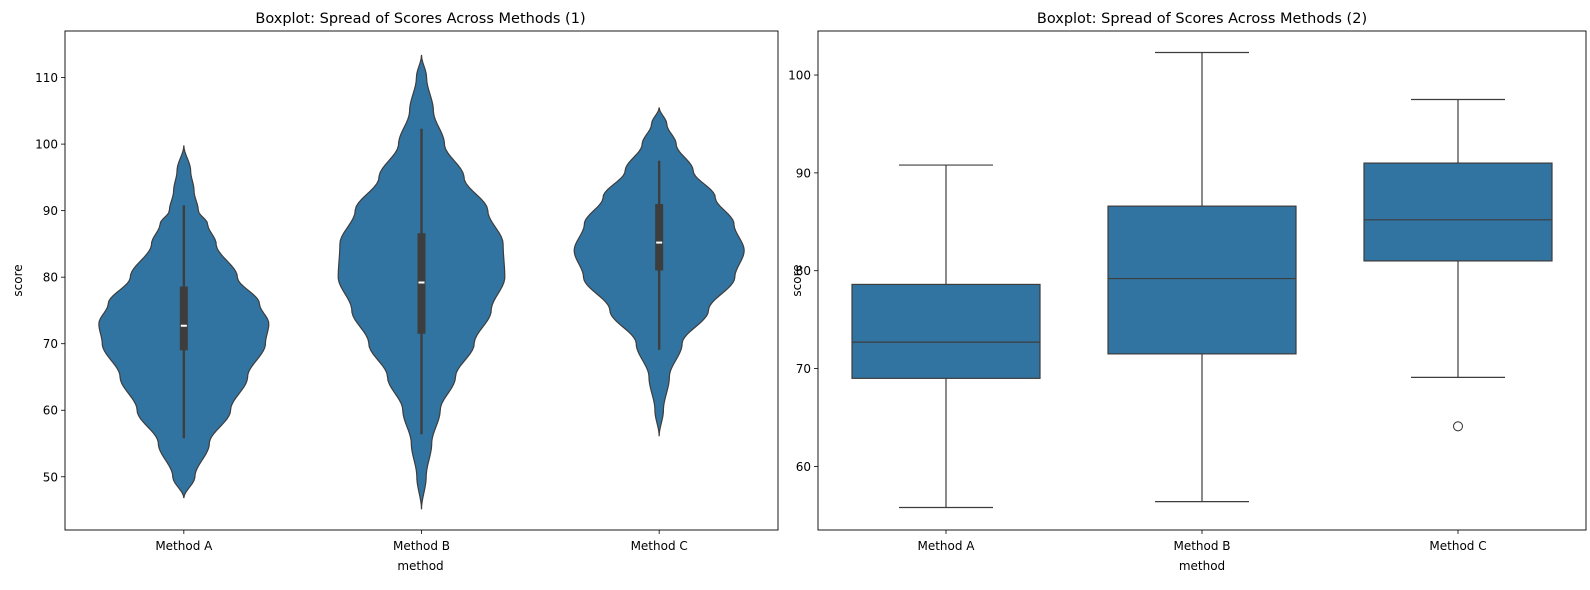 This screenshot has height=590, width=1590. What do you see at coordinates (1458, 426) in the screenshot?
I see `outlier-point` at bounding box center [1458, 426].